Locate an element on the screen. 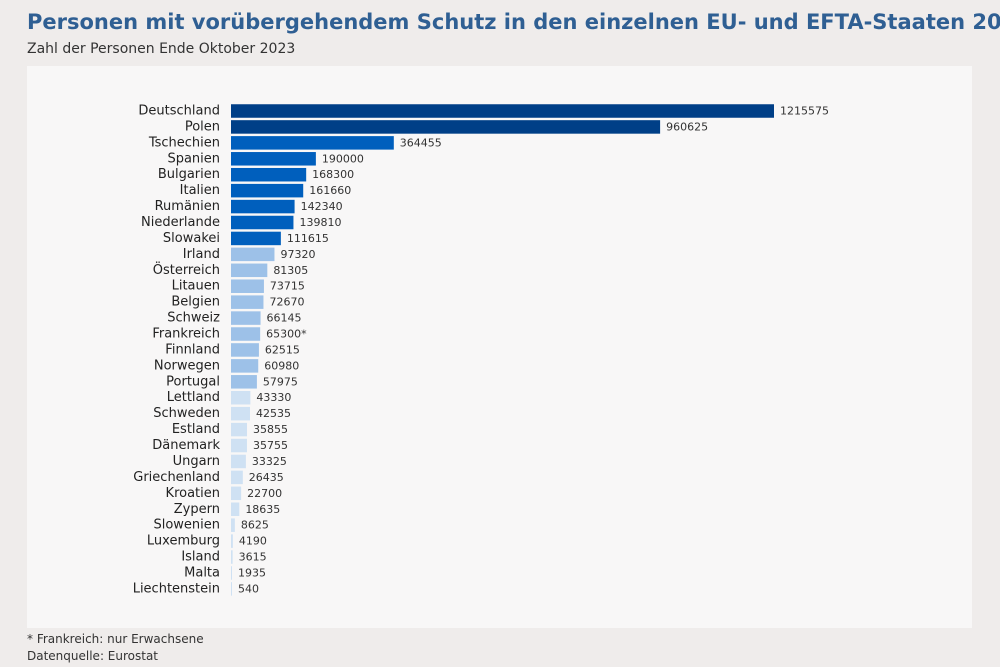  value-label: 60980 is located at coordinates (281, 365).